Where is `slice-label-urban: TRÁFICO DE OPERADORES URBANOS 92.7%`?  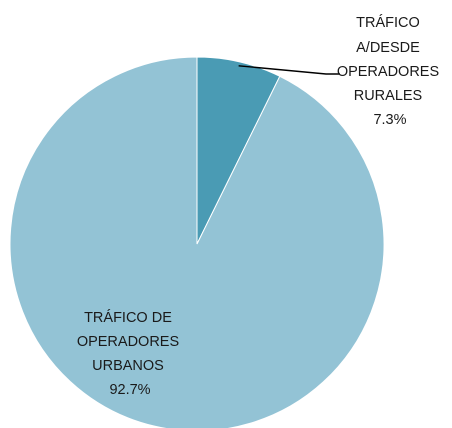 slice-label-urban: TRÁFICO DE OPERADORES URBANOS 92.7% is located at coordinates (130, 353).